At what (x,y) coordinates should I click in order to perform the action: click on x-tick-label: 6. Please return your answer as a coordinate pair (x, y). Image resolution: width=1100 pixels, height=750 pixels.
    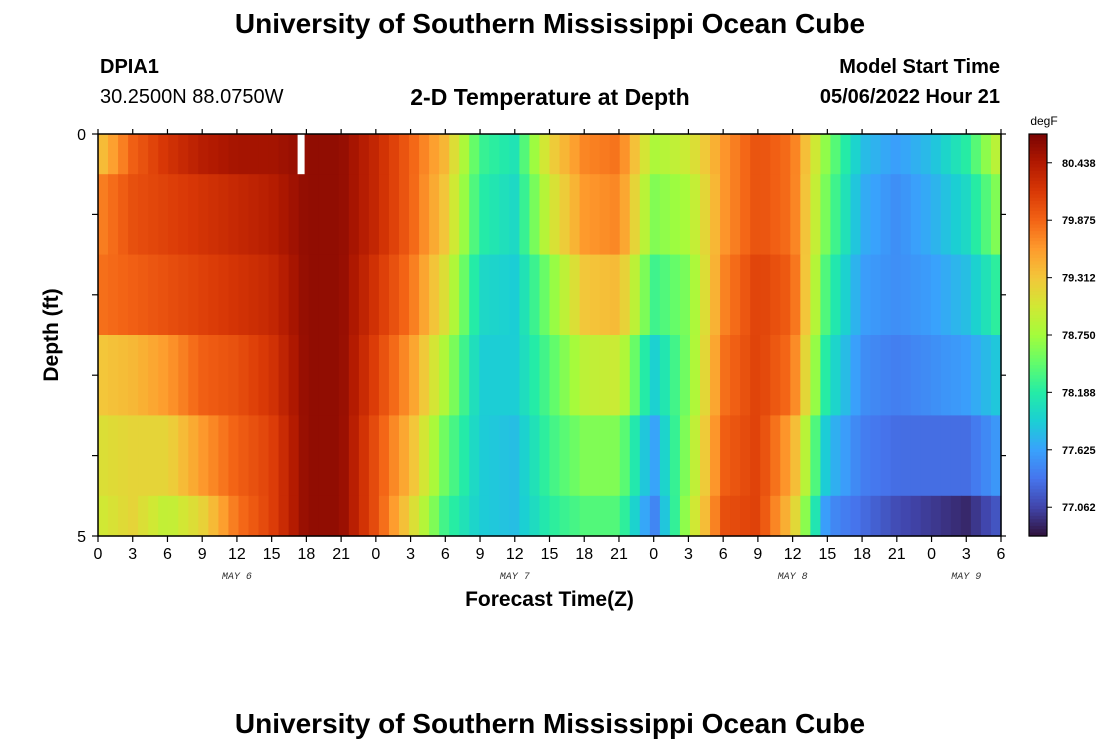
    Looking at the image, I should click on (167, 554).